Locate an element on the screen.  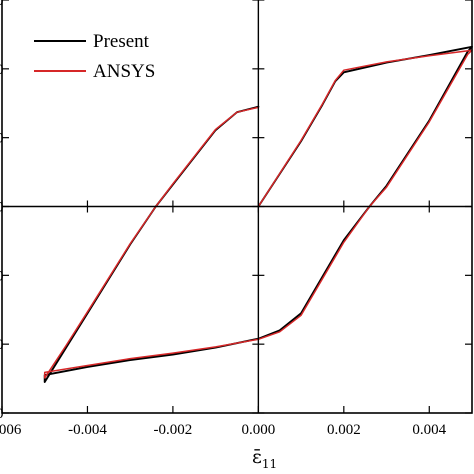
x-tick-label-0: -0.006 is located at coordinates (11, 430).